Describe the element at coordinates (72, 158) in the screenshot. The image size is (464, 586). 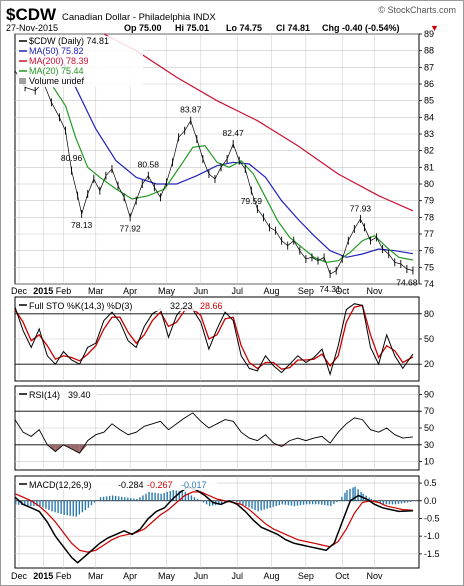
I see `price-annotation-label: 80.96` at that location.